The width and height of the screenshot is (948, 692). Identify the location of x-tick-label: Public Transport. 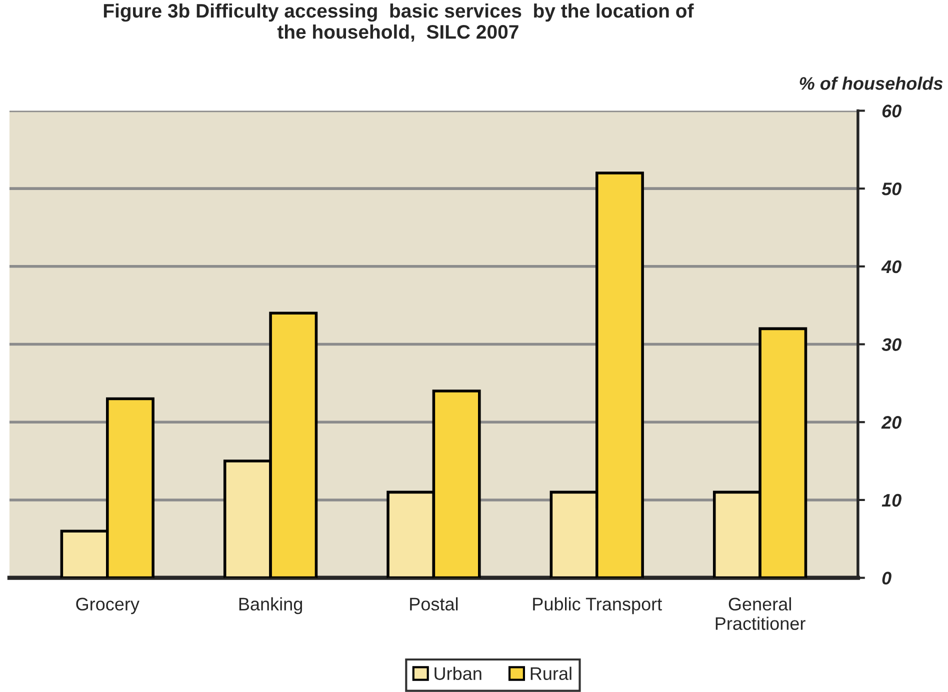
(597, 605).